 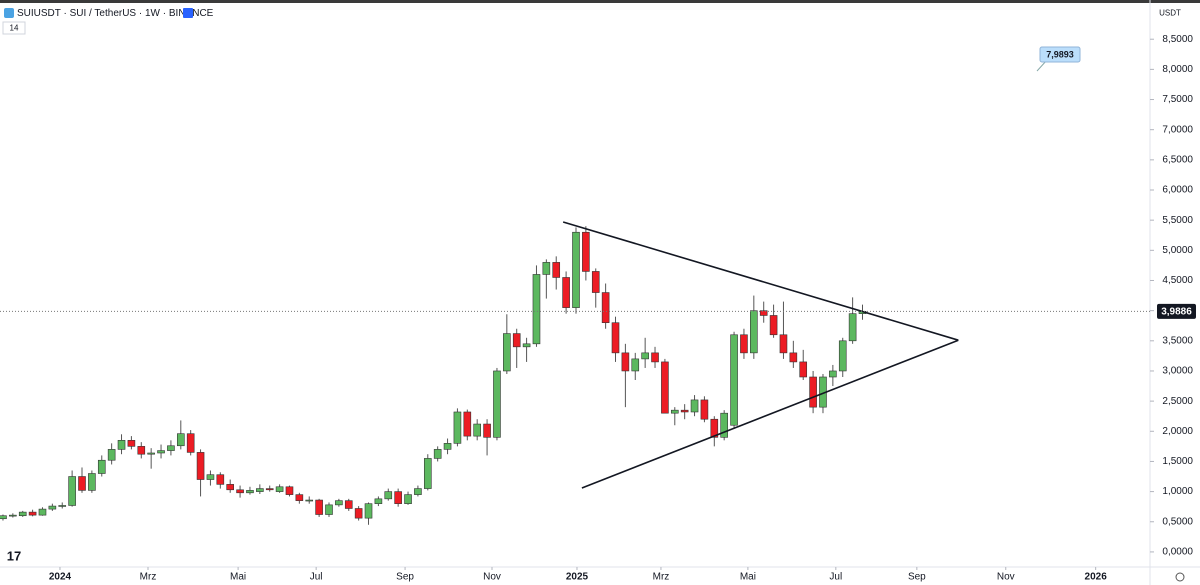 What do you see at coordinates (1177, 521) in the screenshot?
I see `y-tick-label: 0,5000` at bounding box center [1177, 521].